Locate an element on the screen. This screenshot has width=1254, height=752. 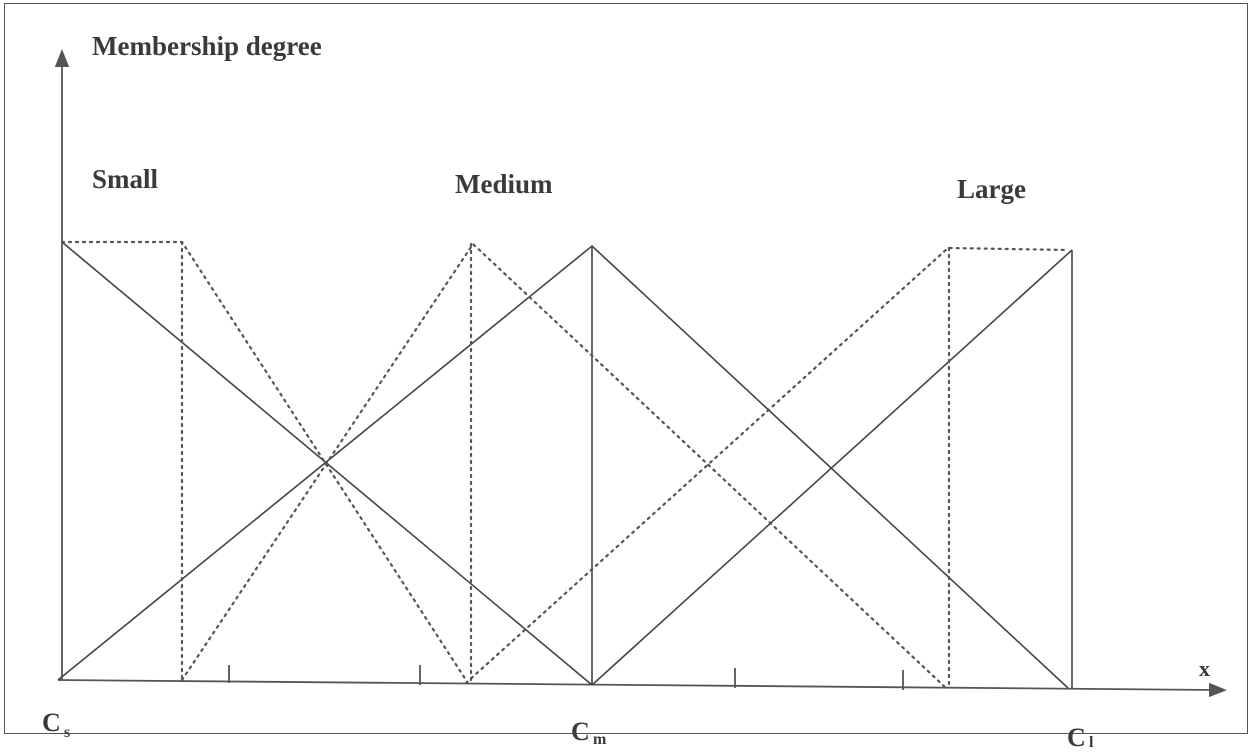
point-label-cl: C l is located at coordinates (1080, 737).